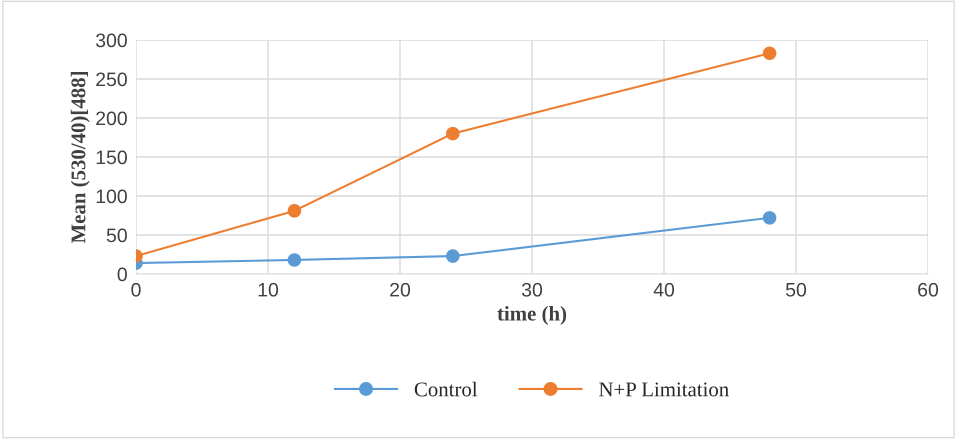 The width and height of the screenshot is (957, 439). I want to click on y-tick-label: 250, so click(111, 79).